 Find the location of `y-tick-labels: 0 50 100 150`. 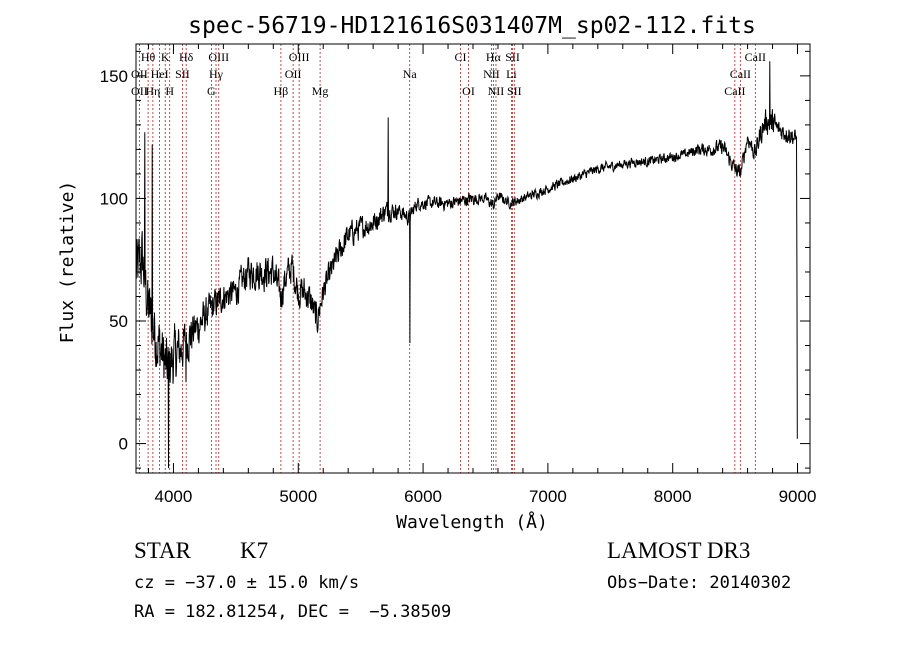

y-tick-labels: 0 50 100 150 is located at coordinates (114, 260).